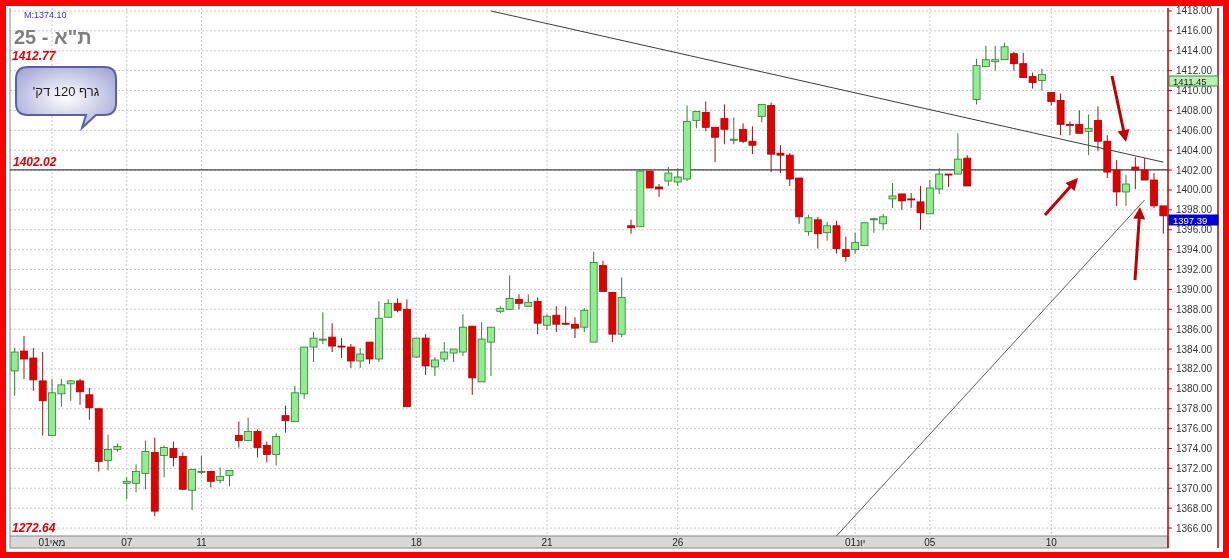 The height and width of the screenshot is (558, 1229). I want to click on ytick: 1376.00, so click(1194, 429).